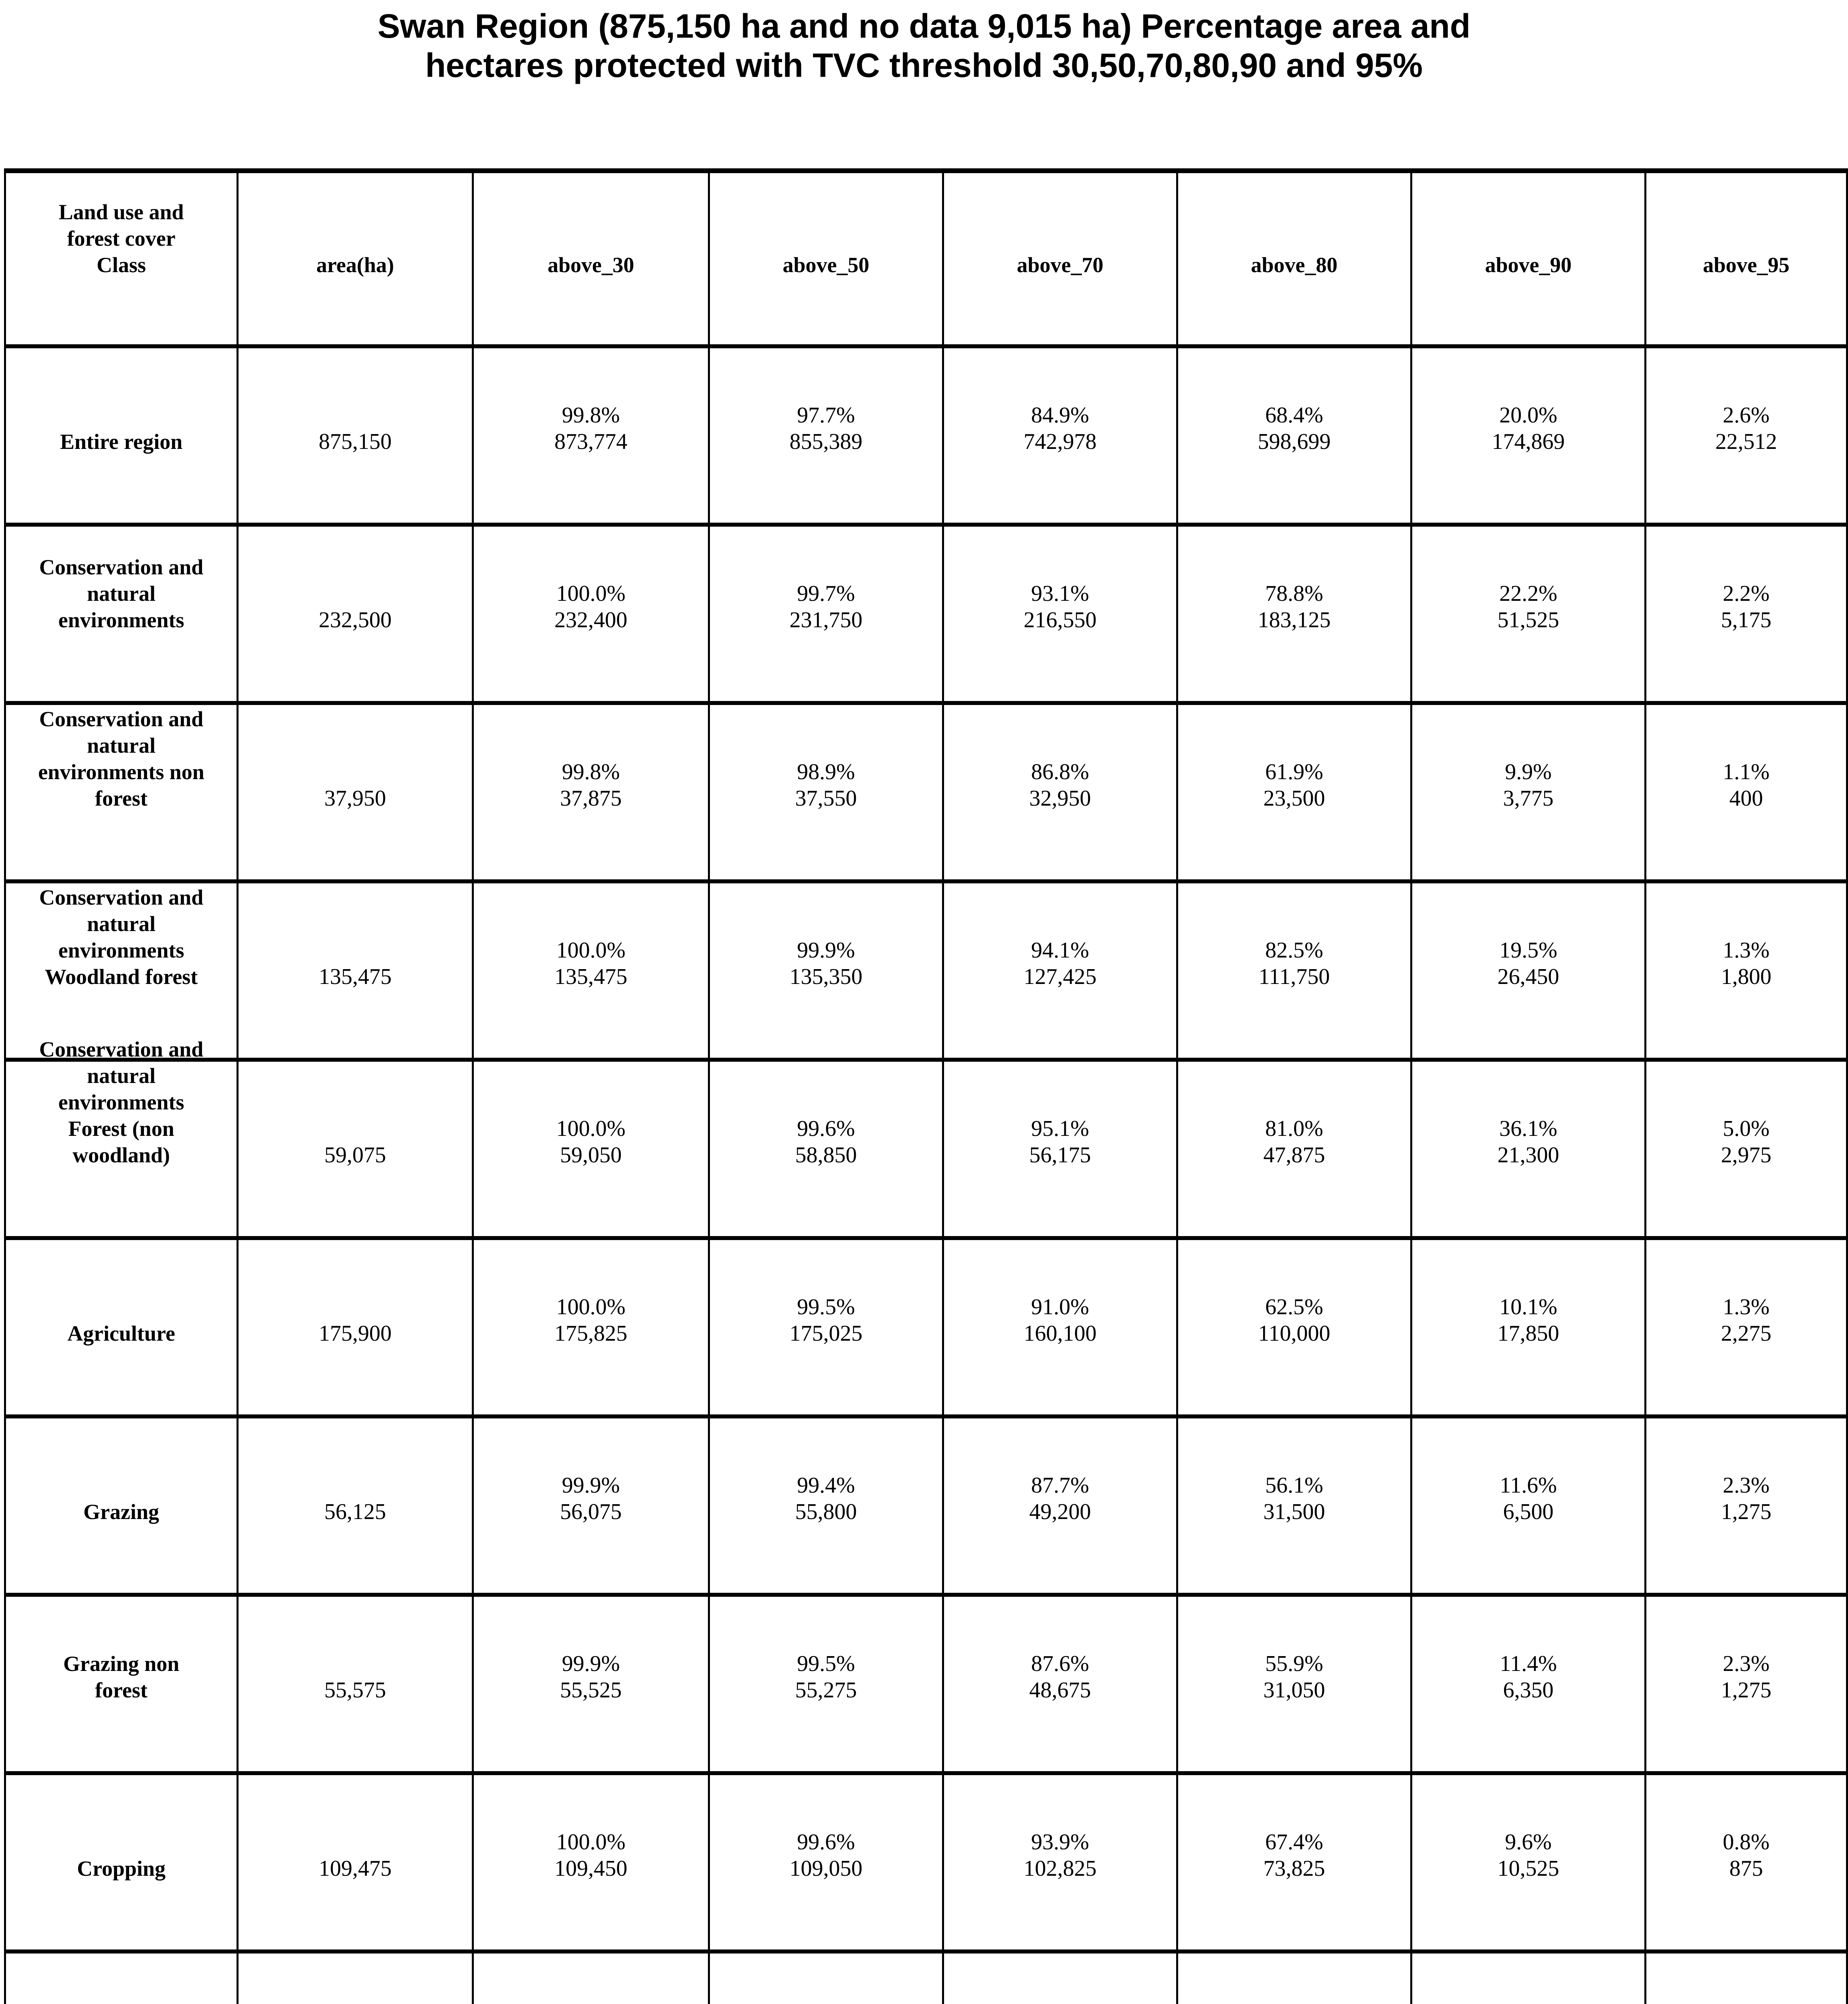 This screenshot has height=2004, width=1848. I want to click on data-cell-above-95: 2.3% 1,275, so click(1746, 1507).